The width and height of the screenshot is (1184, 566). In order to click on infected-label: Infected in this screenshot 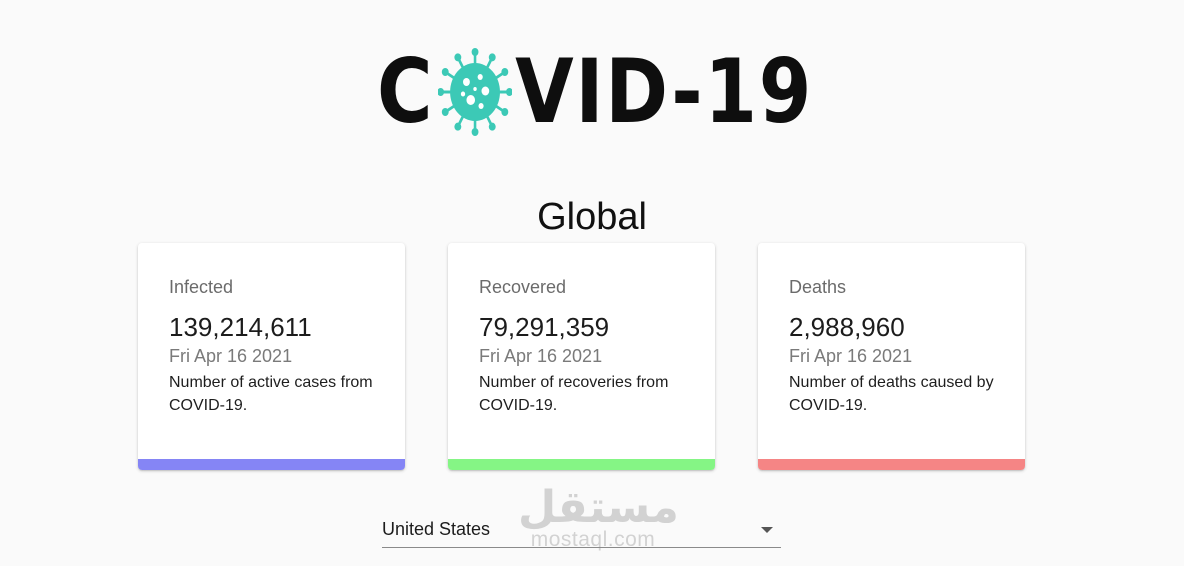, I will do `click(201, 287)`.